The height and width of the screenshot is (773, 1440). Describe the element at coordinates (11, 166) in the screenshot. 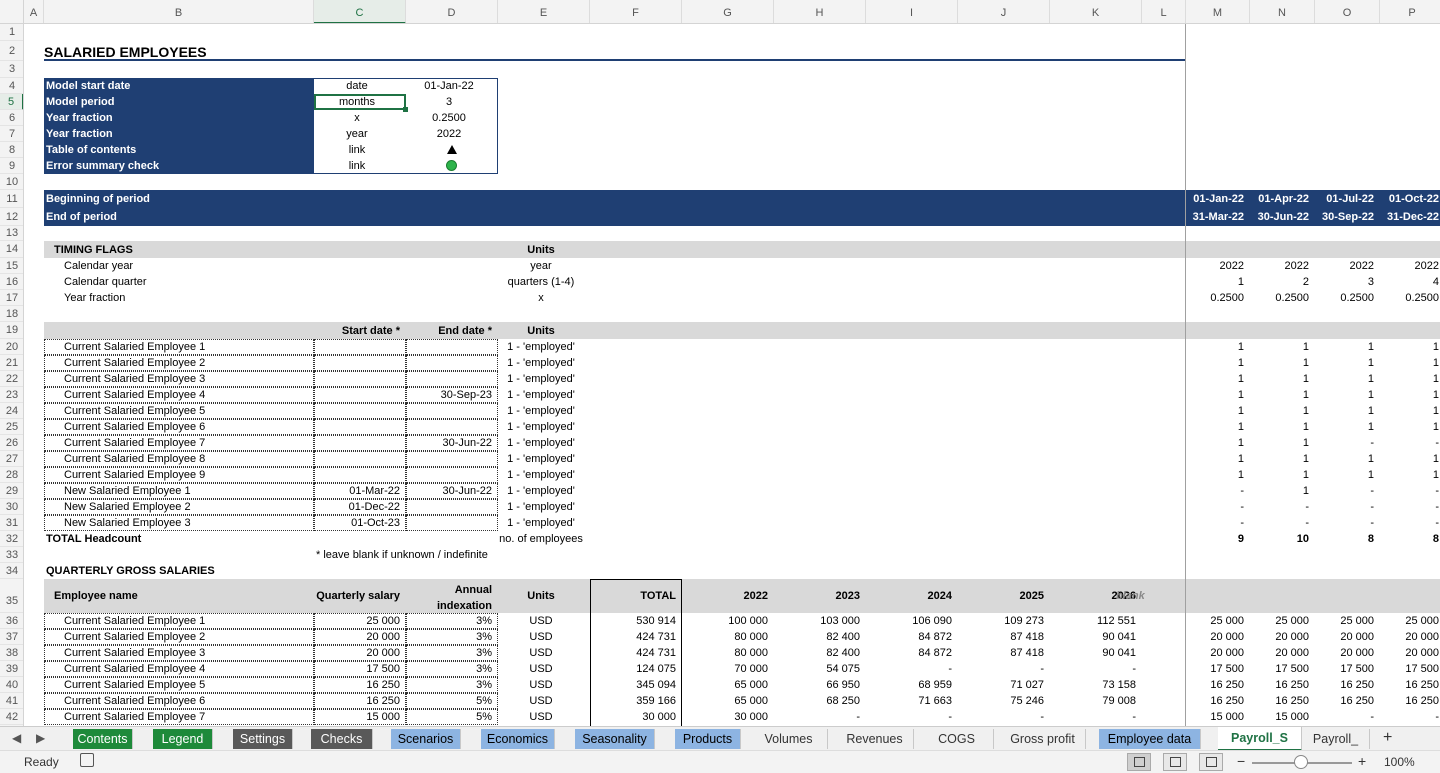

I see `row-header-9: 9` at that location.